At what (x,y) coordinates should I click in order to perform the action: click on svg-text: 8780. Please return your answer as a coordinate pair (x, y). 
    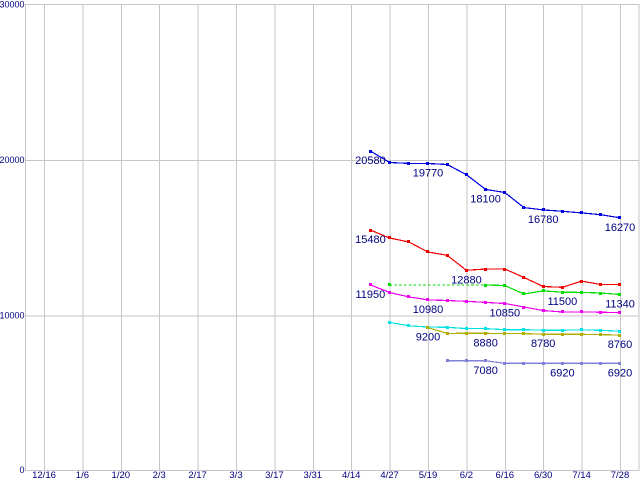
    Looking at the image, I should click on (543, 344).